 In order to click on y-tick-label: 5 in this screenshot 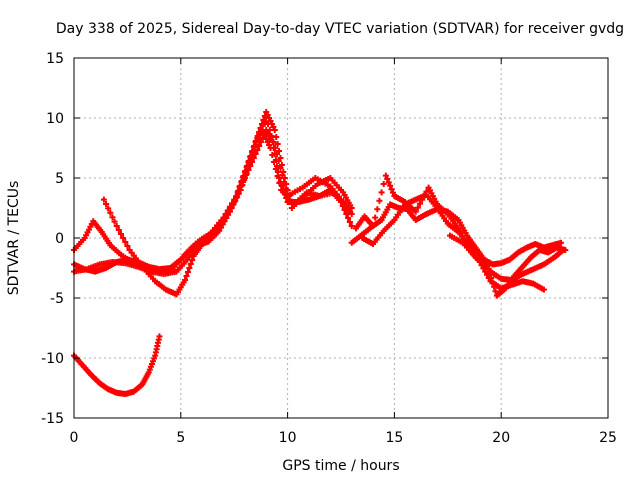, I will do `click(59, 179)`.